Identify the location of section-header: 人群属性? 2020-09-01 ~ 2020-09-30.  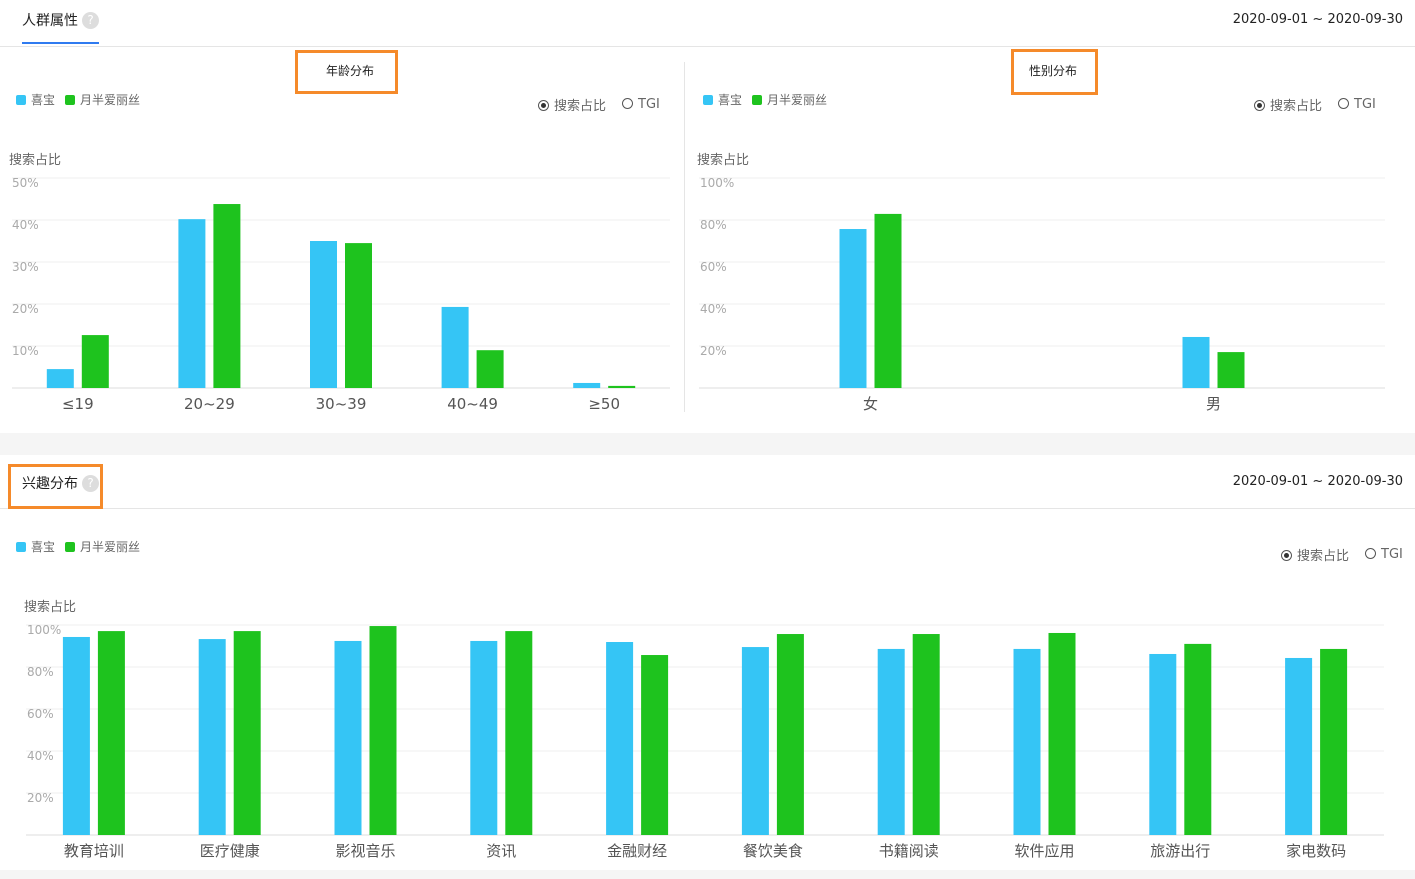
(707, 23).